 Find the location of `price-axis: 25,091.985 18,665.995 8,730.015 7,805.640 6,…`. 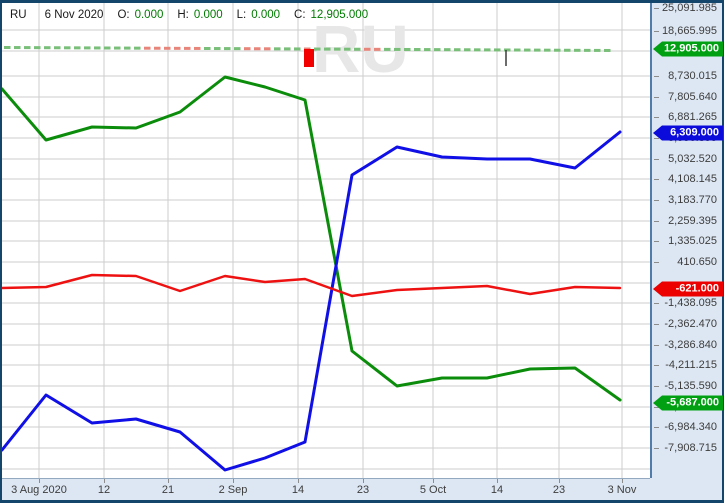

price-axis: 25,091.985 18,665.995 8,730.015 7,805.640 6,… is located at coordinates (686, 240).